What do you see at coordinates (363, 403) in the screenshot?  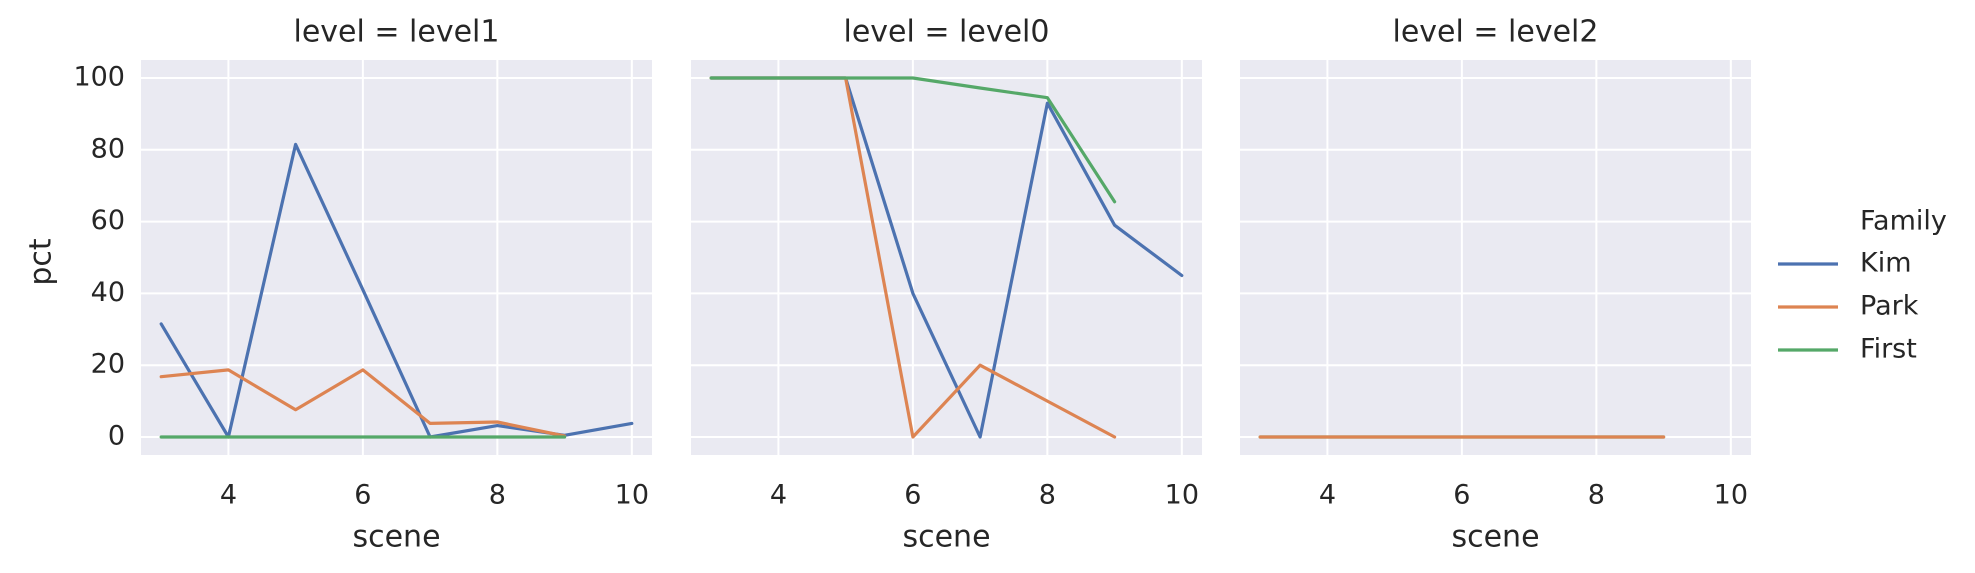 I see `series-line-park` at bounding box center [363, 403].